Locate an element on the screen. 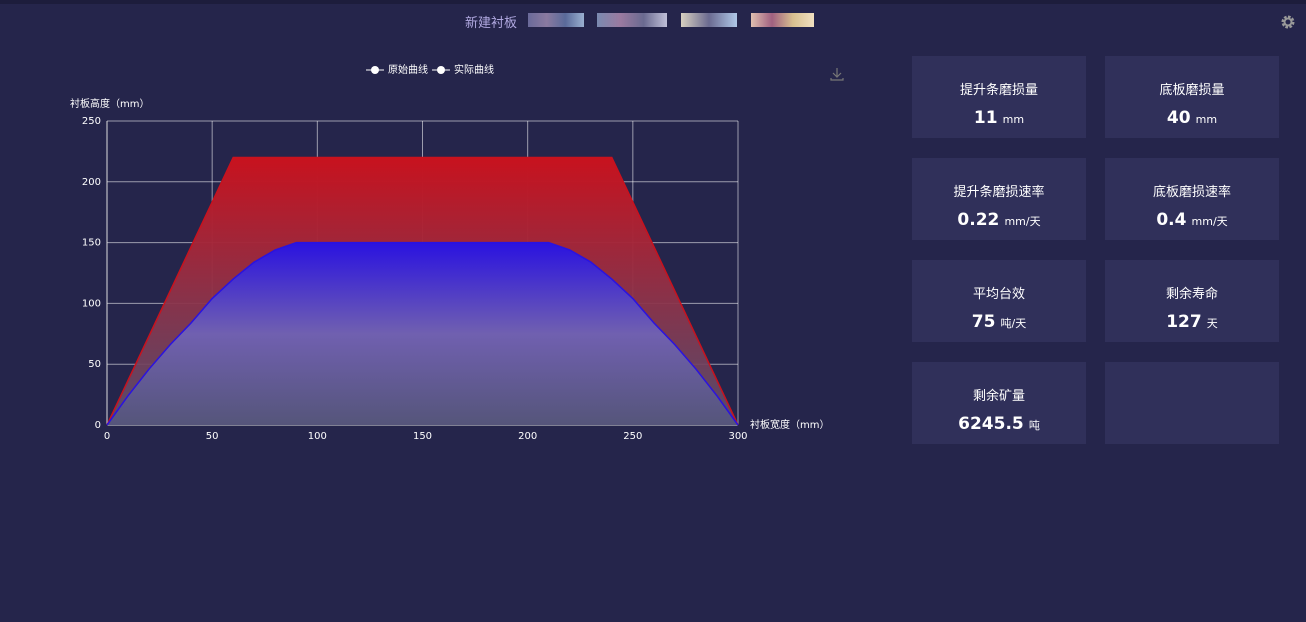 This screenshot has height=622, width=1306. card-value: 6245.5 吨 is located at coordinates (999, 424).